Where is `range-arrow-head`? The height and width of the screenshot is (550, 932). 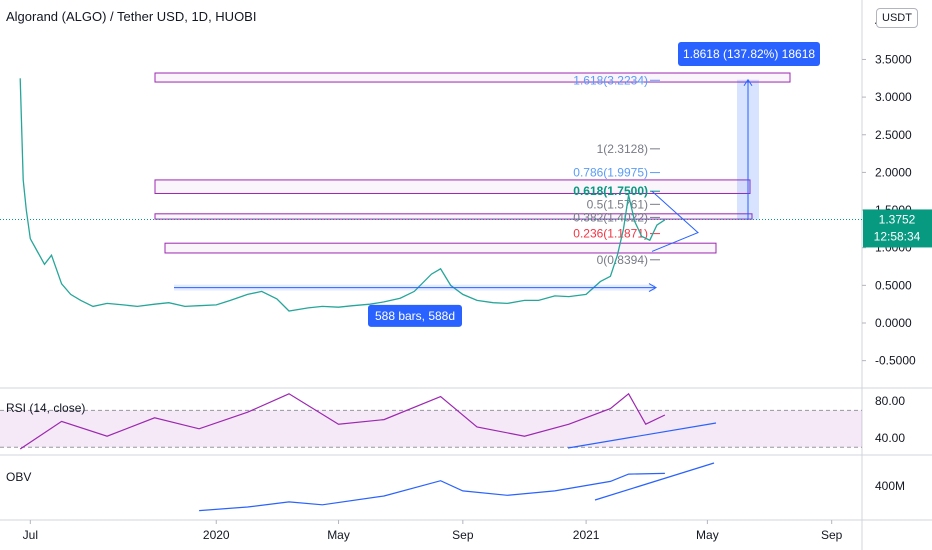 range-arrow-head is located at coordinates (653, 288).